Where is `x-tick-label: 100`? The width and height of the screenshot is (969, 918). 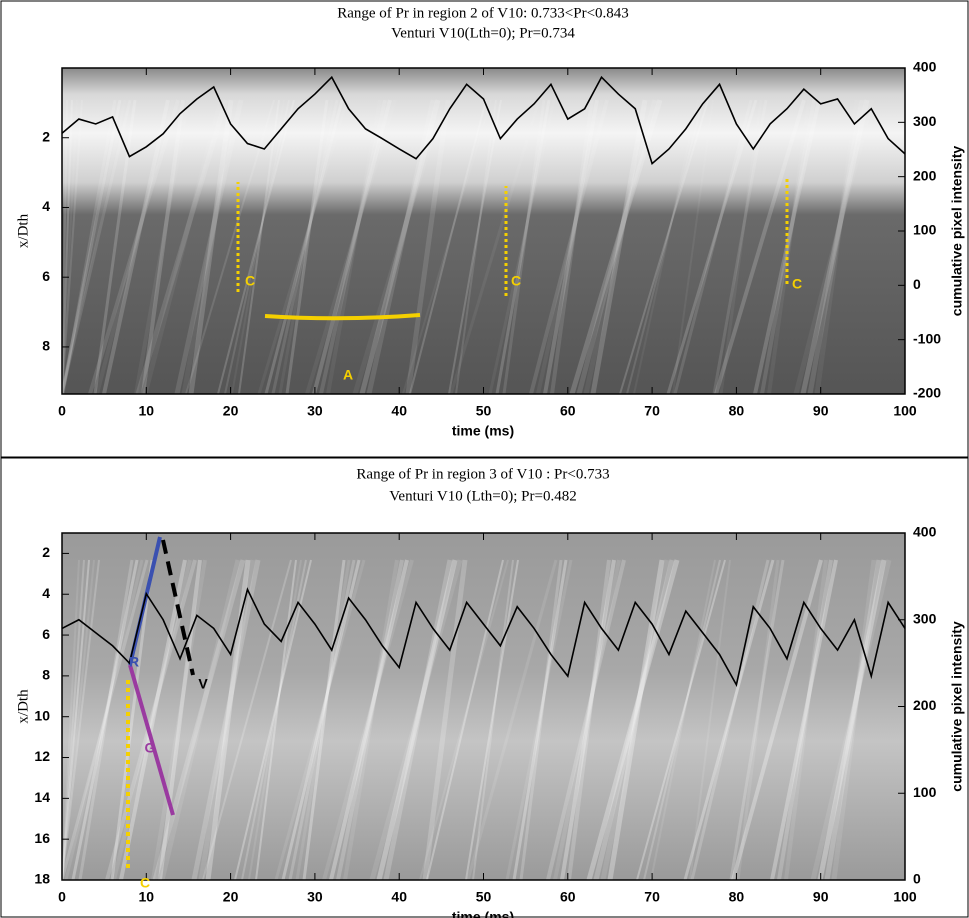 x-tick-label: 100 is located at coordinates (905, 411).